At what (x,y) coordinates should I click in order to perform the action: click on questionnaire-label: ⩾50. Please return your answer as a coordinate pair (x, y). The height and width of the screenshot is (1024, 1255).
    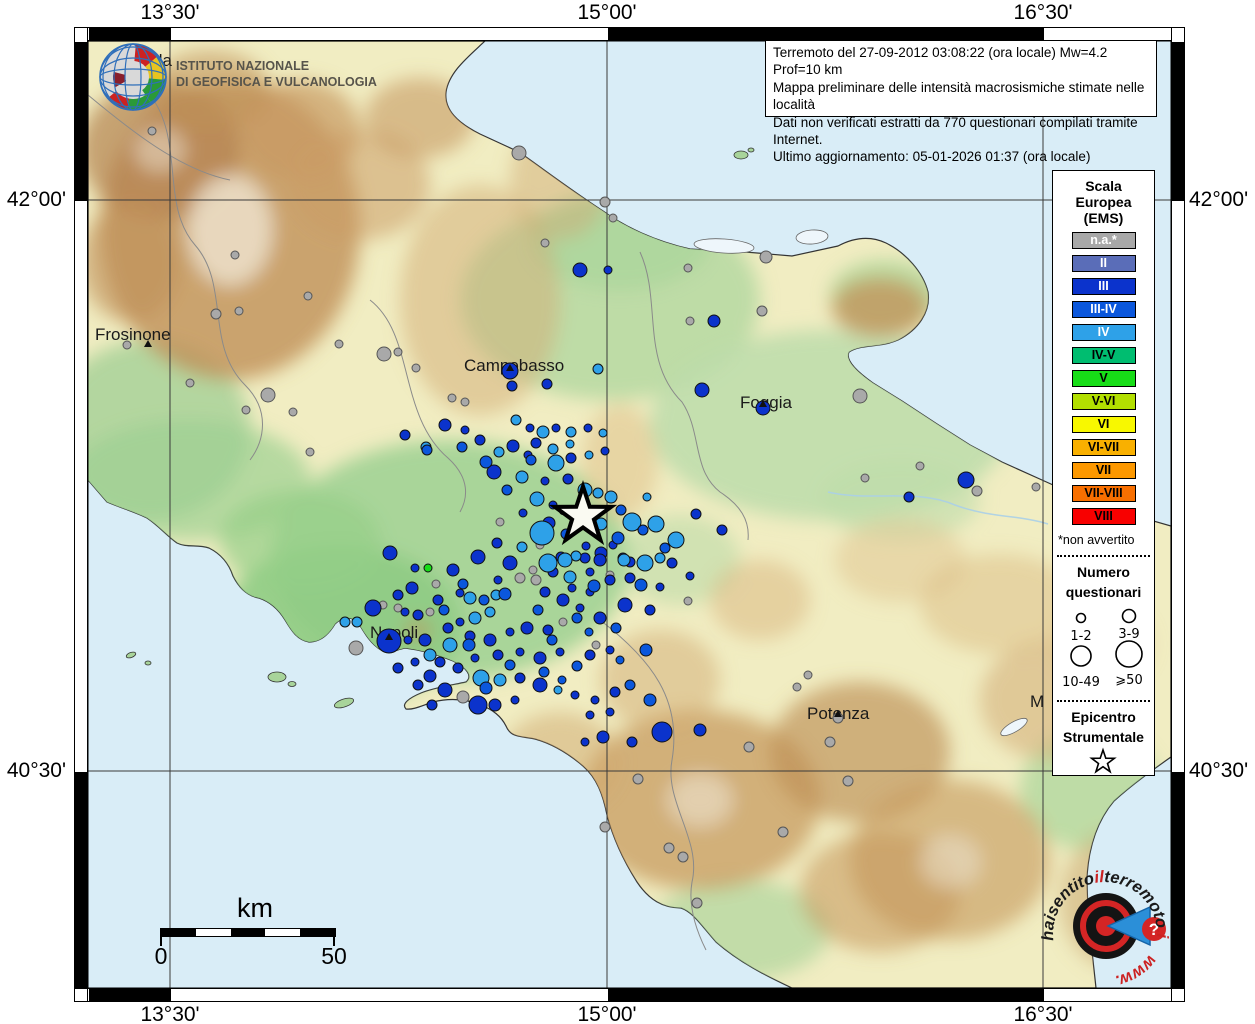
    Looking at the image, I should click on (1128, 680).